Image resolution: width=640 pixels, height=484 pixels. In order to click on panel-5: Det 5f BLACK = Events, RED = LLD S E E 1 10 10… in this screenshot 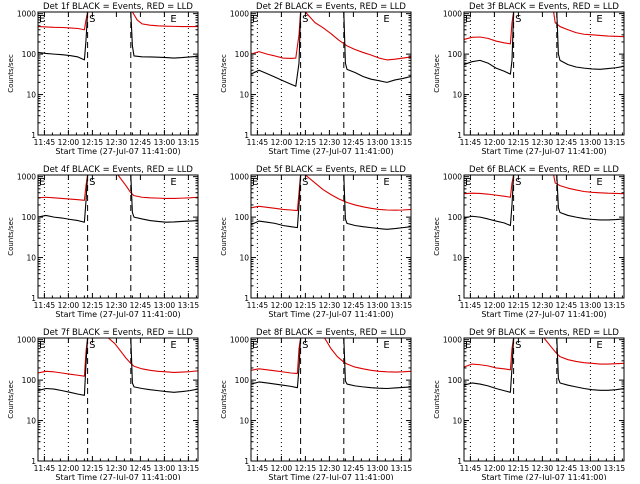, I will do `click(316, 242)`.